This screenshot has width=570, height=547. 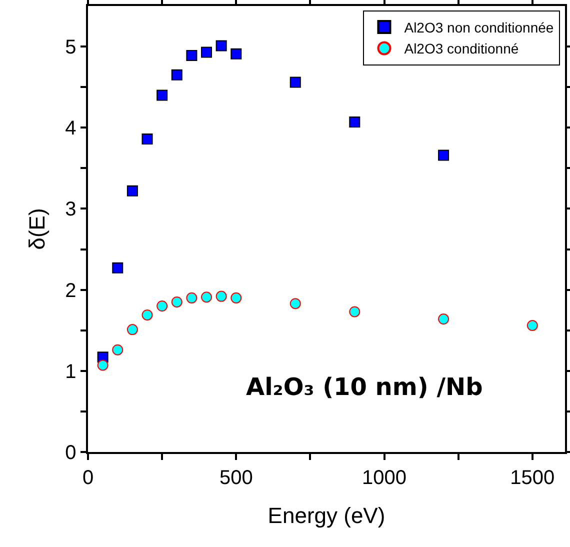 I want to click on x-axis-title: Energy (eV), so click(x=327, y=515).